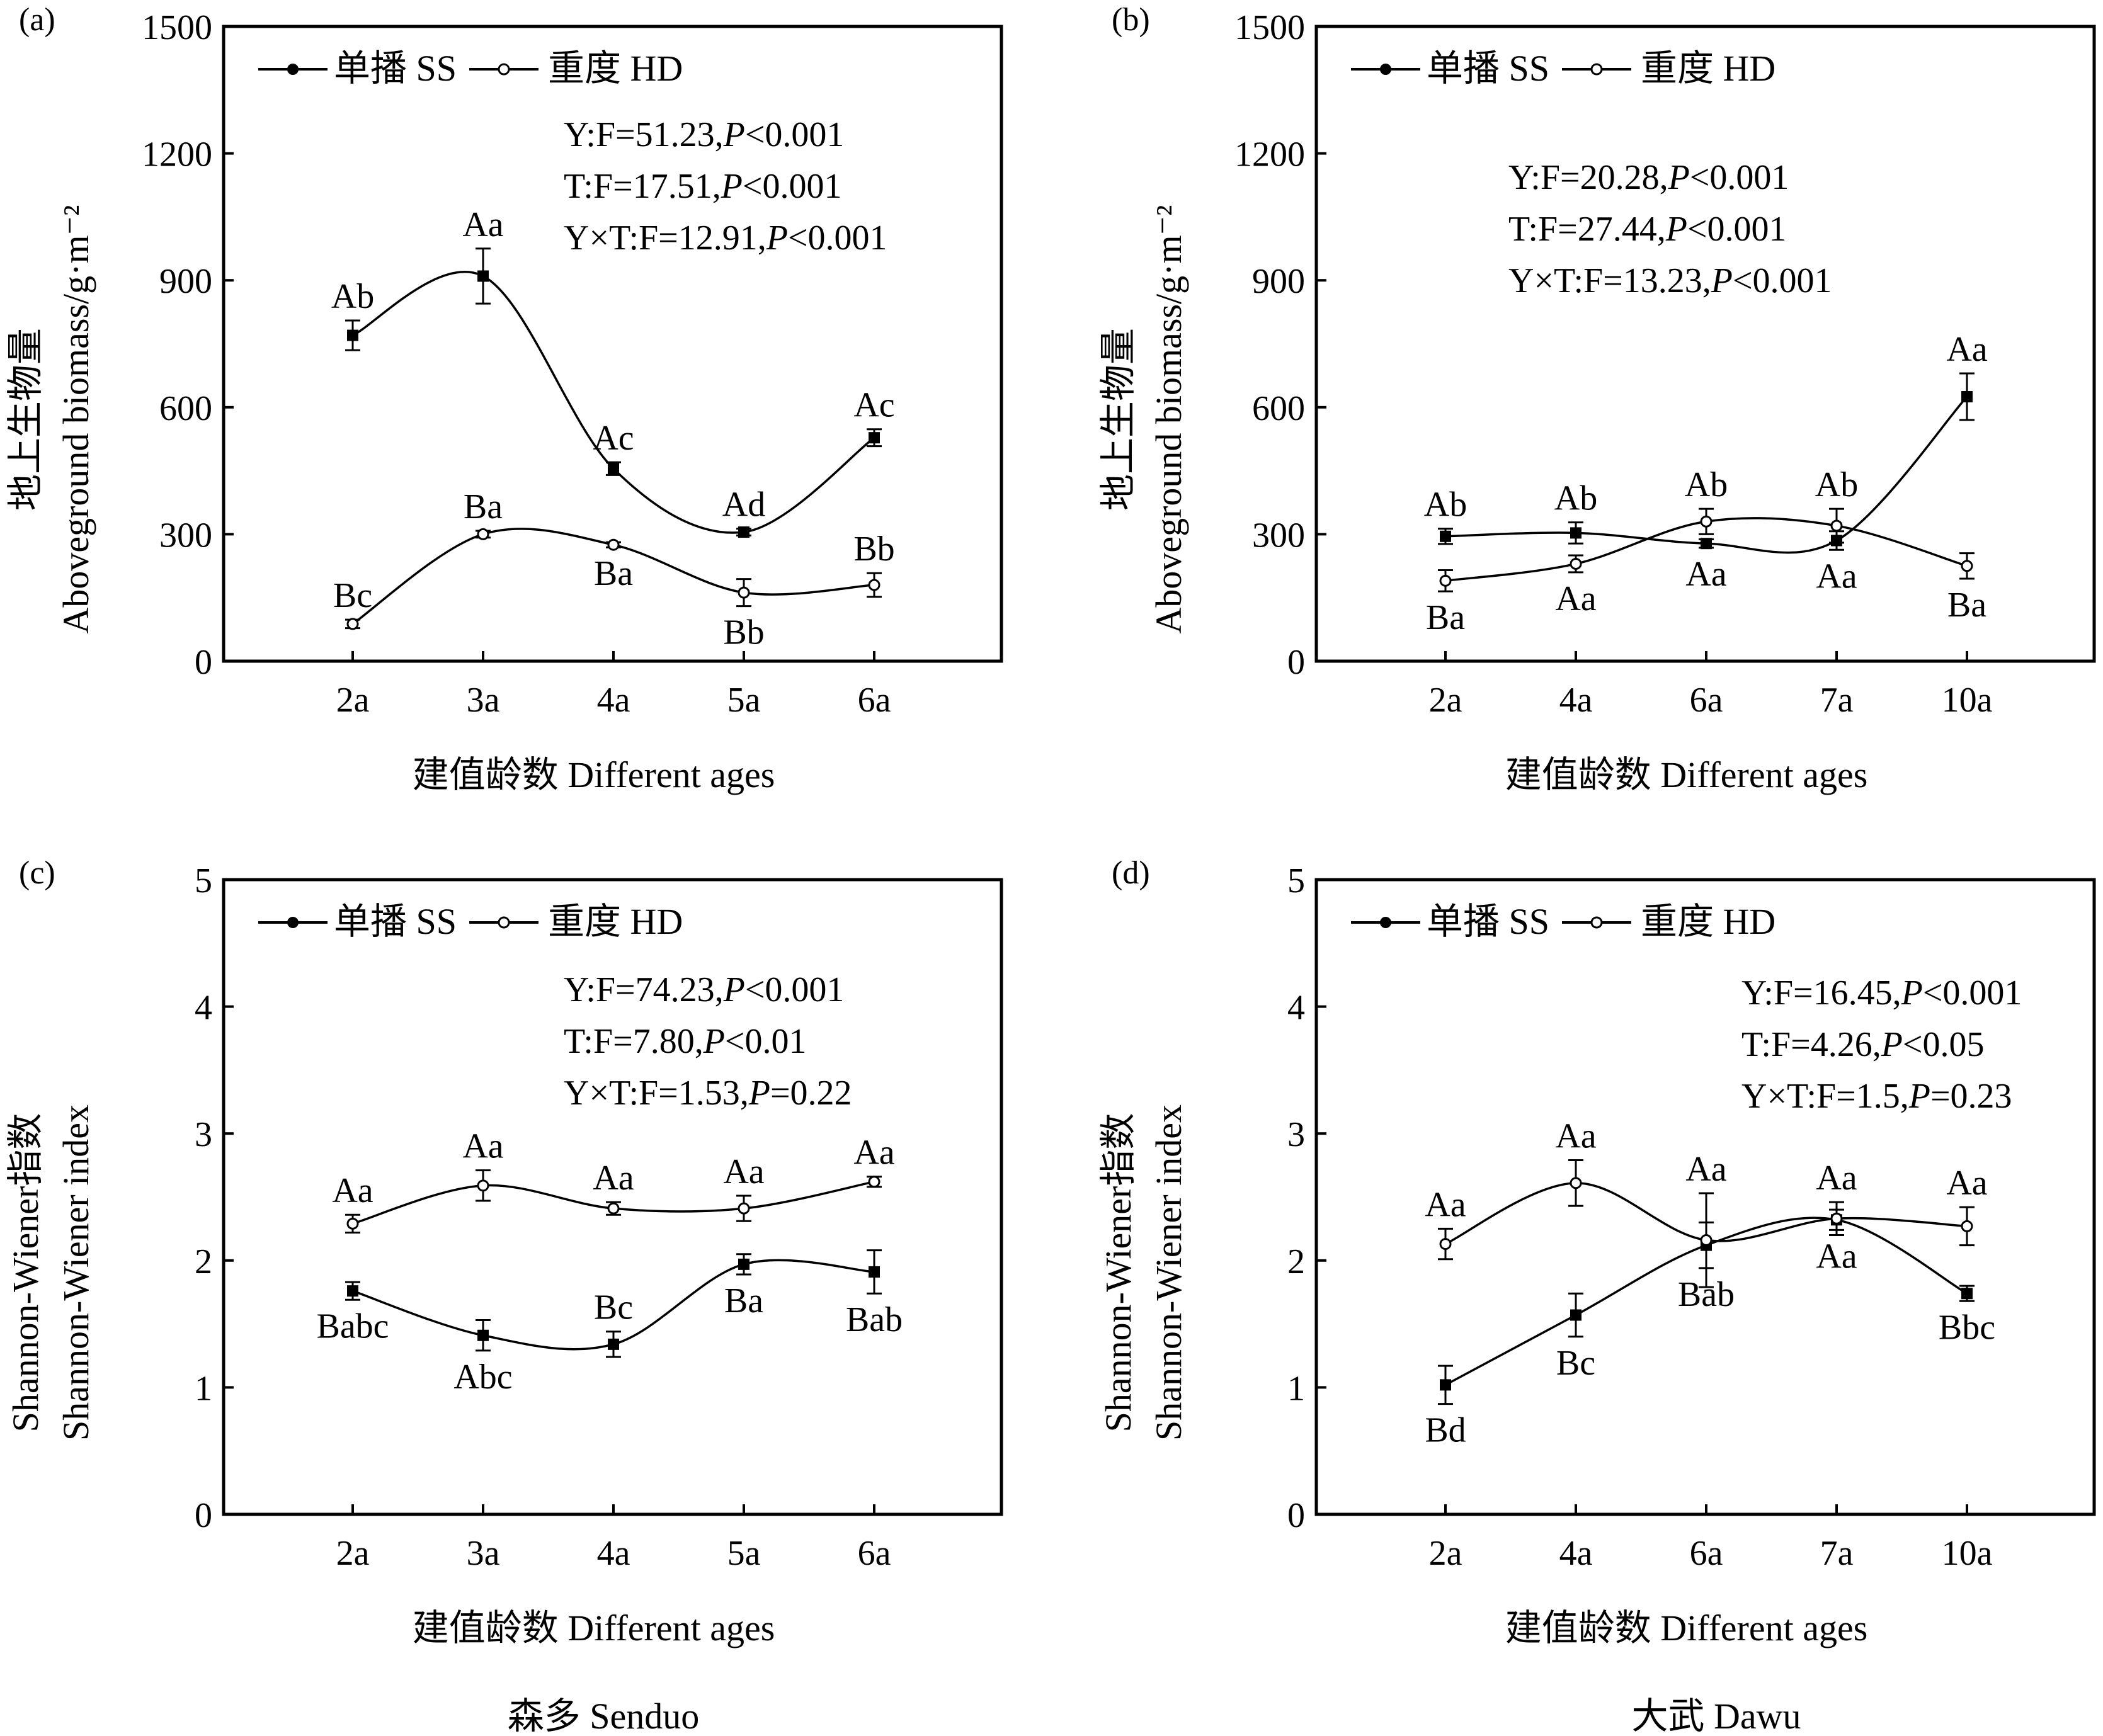 The width and height of the screenshot is (2103, 1736). What do you see at coordinates (704, 990) in the screenshot?
I see `stats-line: Y:F=74.23,P<0.001` at bounding box center [704, 990].